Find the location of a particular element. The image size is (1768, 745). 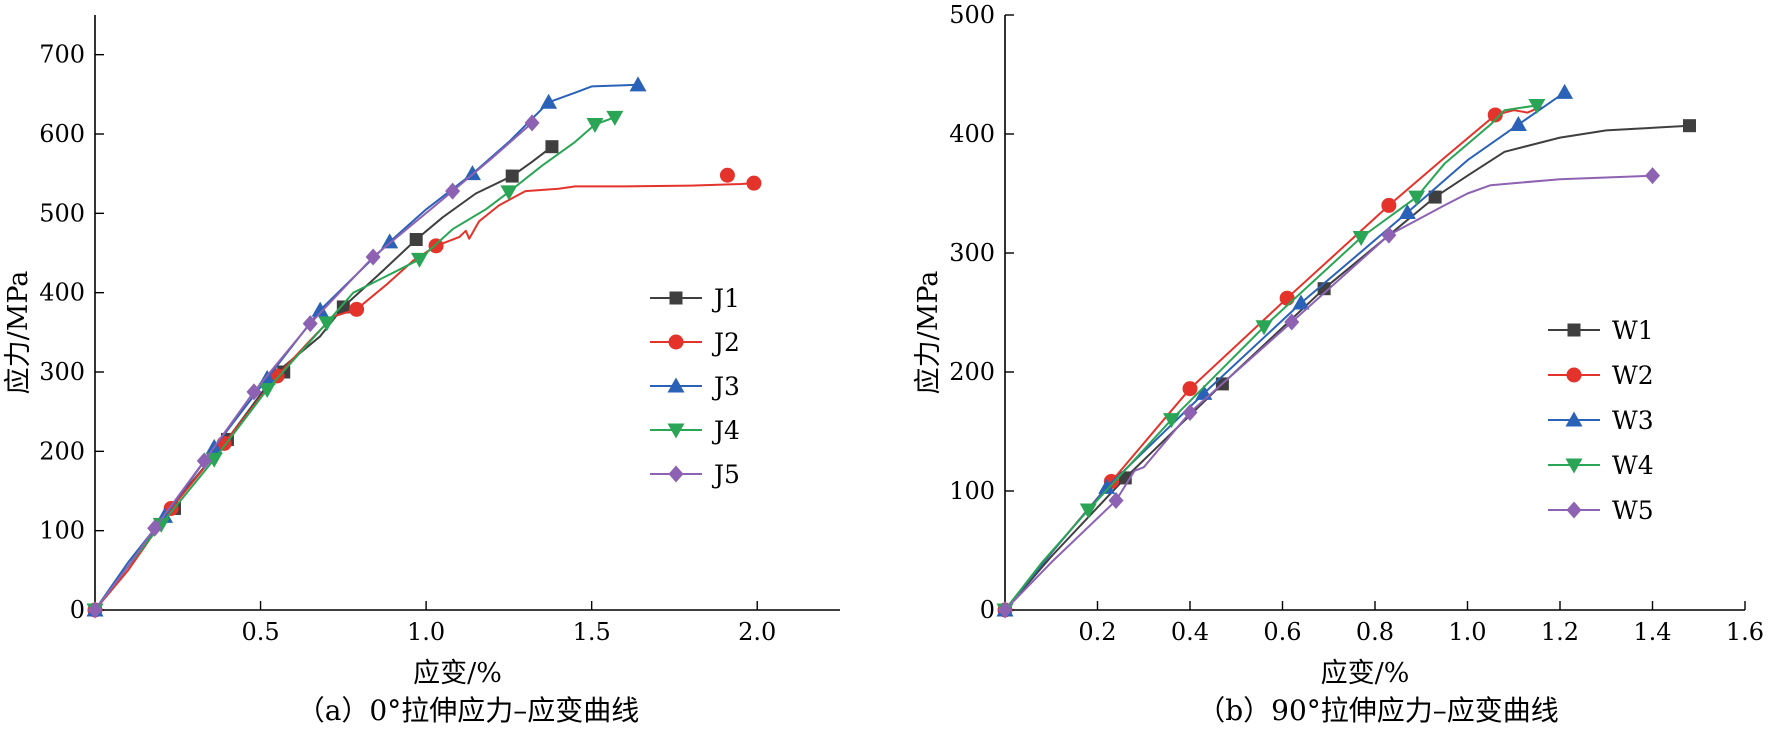

legend-item-J1: J1 is located at coordinates (695, 298).